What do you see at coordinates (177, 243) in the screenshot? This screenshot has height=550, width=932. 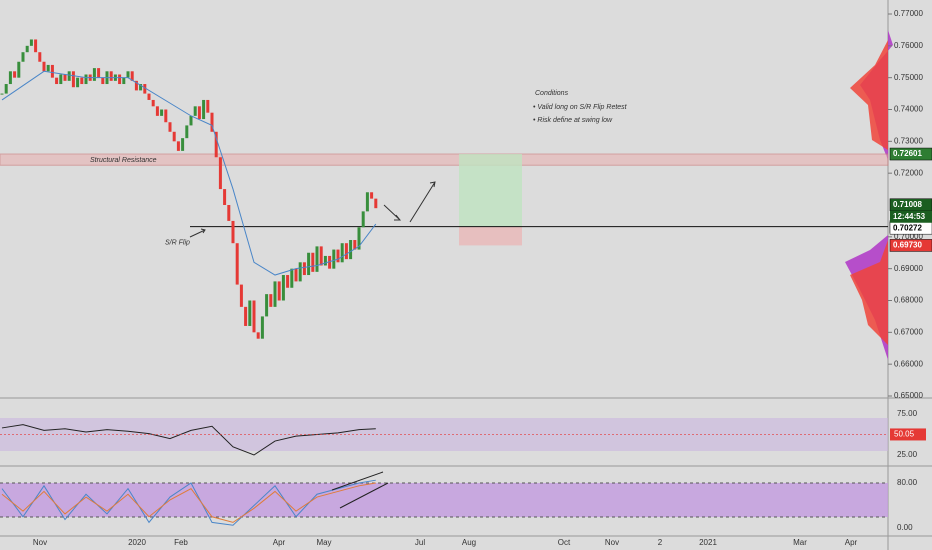 I see `flip-label: S/R Flip` at bounding box center [177, 243].